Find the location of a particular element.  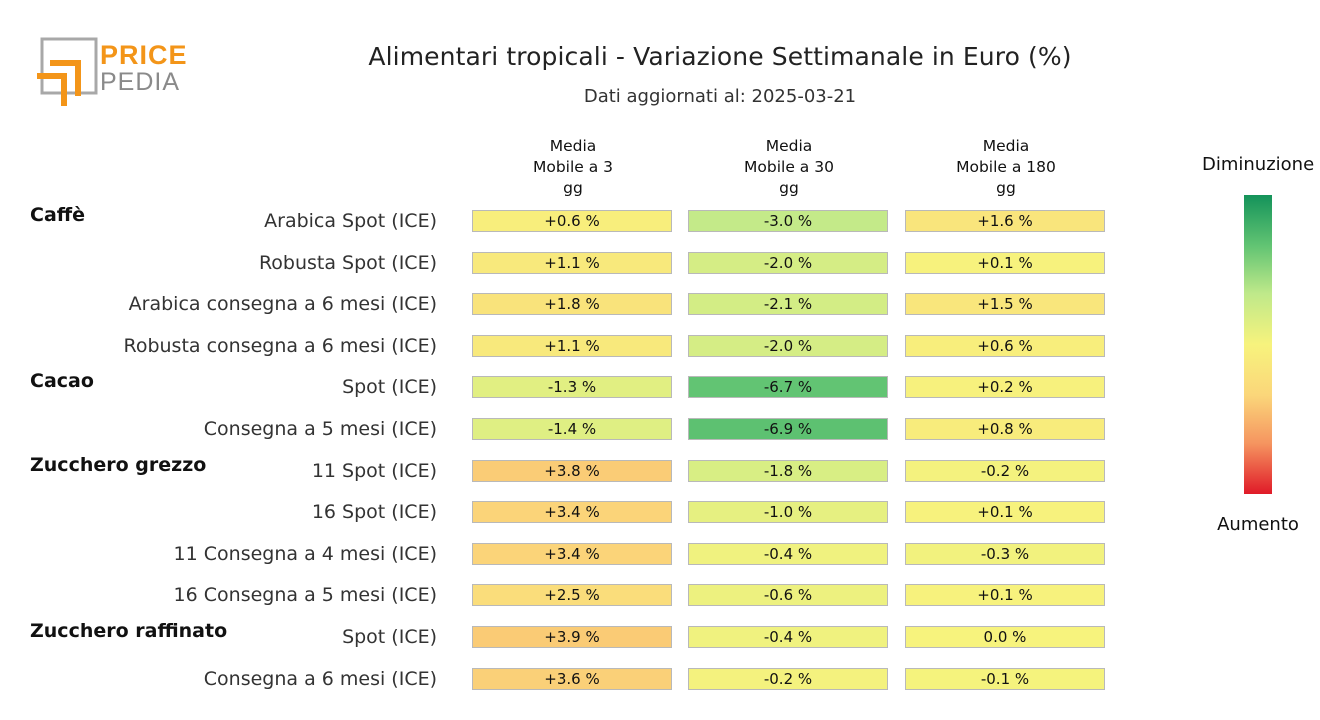

legend-top-label: Diminuzione is located at coordinates (1258, 164).